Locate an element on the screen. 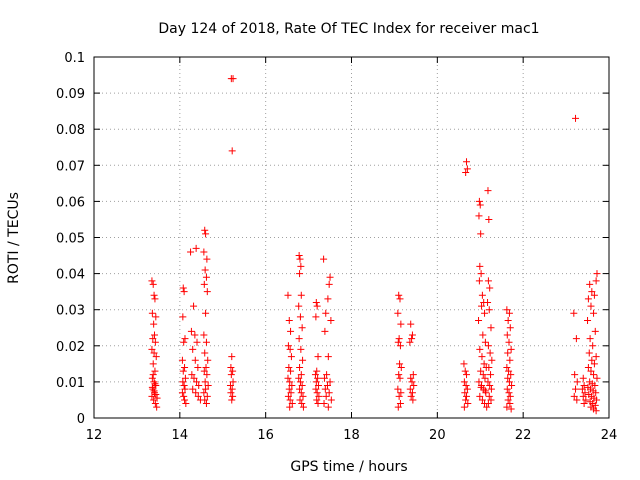 This screenshot has height=480, width=640. y-tick-label: 0.02 is located at coordinates (70, 347).